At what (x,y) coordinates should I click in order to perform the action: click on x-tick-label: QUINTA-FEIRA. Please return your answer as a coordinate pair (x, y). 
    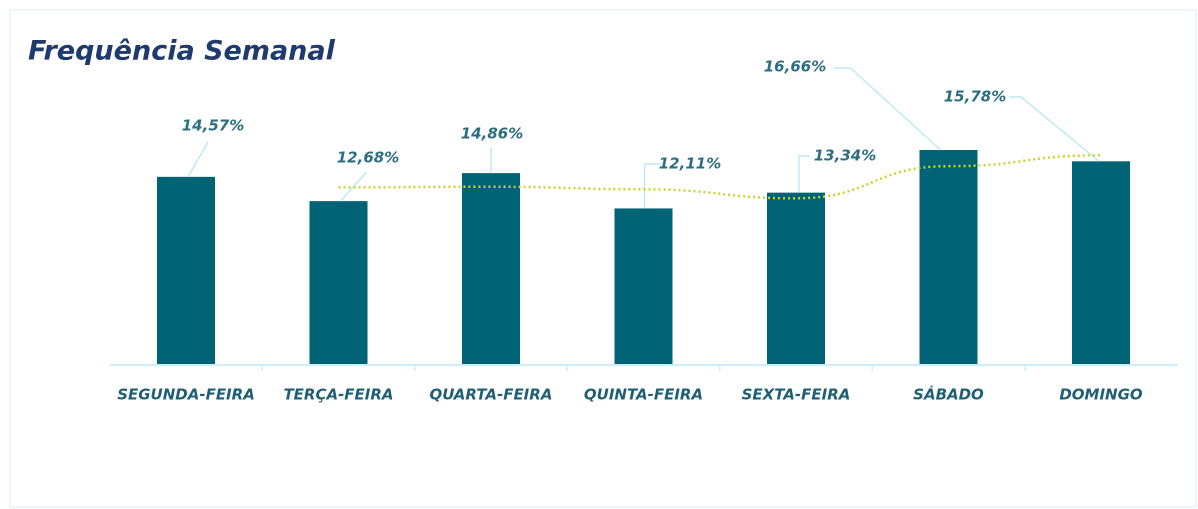
    Looking at the image, I should click on (643, 395).